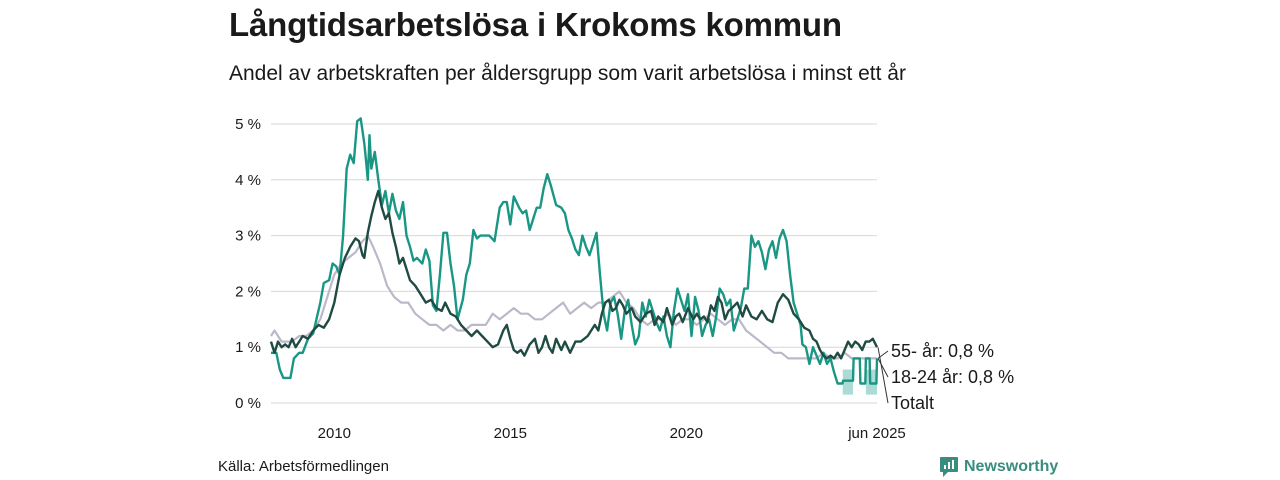 This screenshot has width=1280, height=480. I want to click on x-tick-label: 2010, so click(334, 433).